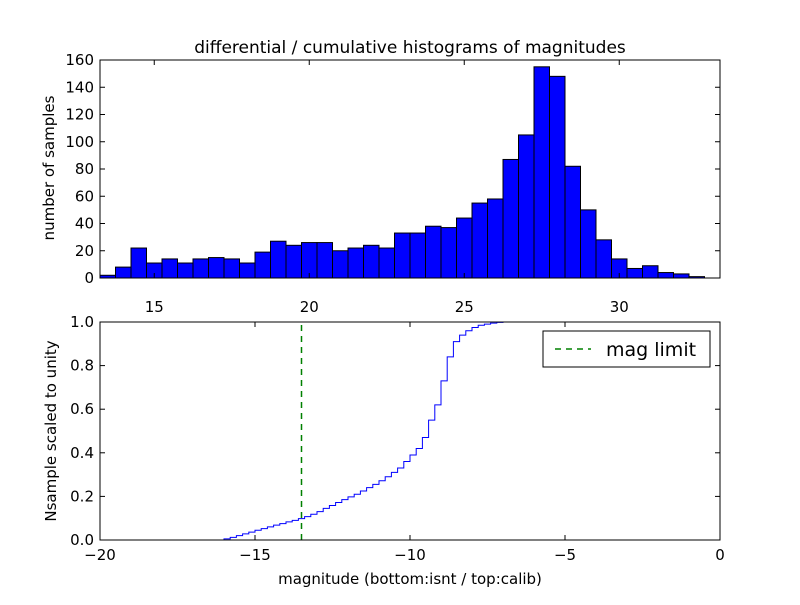  Describe the element at coordinates (82, 496) in the screenshot. I see `cumulative-y-tick-label: 0.2` at that location.